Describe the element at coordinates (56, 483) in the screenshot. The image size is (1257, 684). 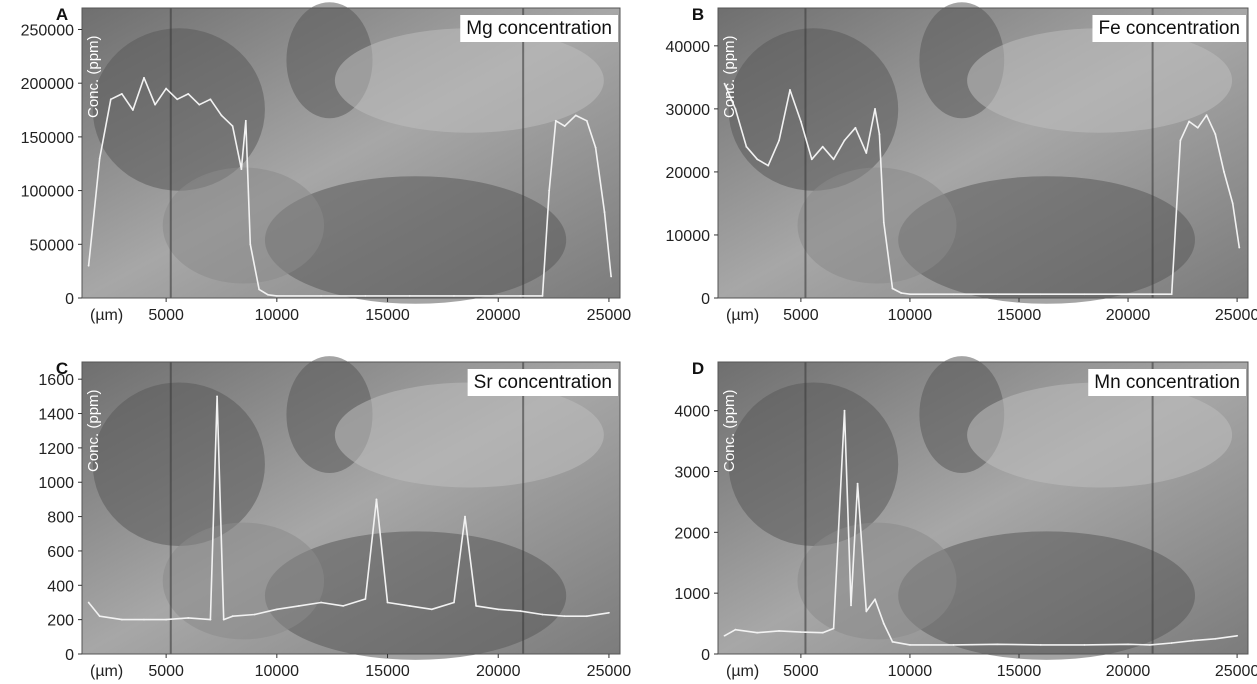
I see `y-tick-label: 1000` at that location.